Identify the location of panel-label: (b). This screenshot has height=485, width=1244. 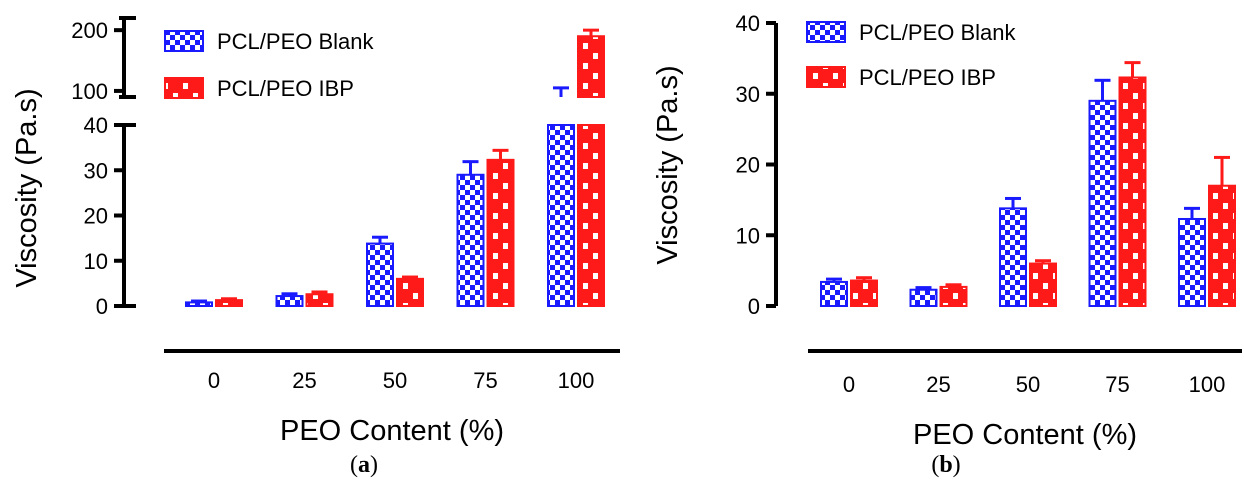
(945, 465).